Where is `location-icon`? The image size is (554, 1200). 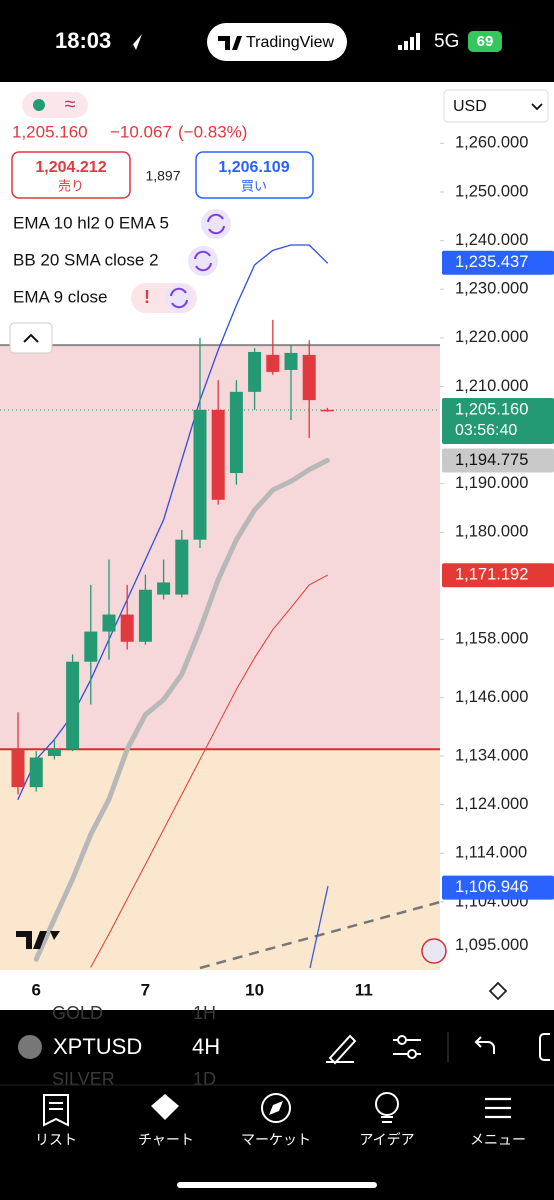 location-icon is located at coordinates (135, 42).